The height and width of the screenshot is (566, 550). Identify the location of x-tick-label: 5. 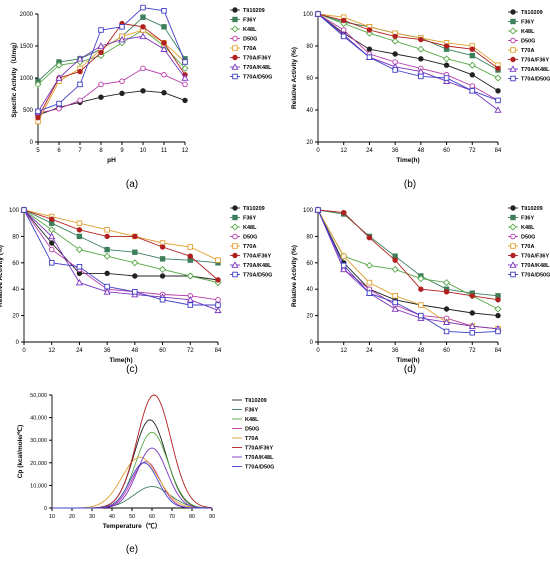
(38, 151).